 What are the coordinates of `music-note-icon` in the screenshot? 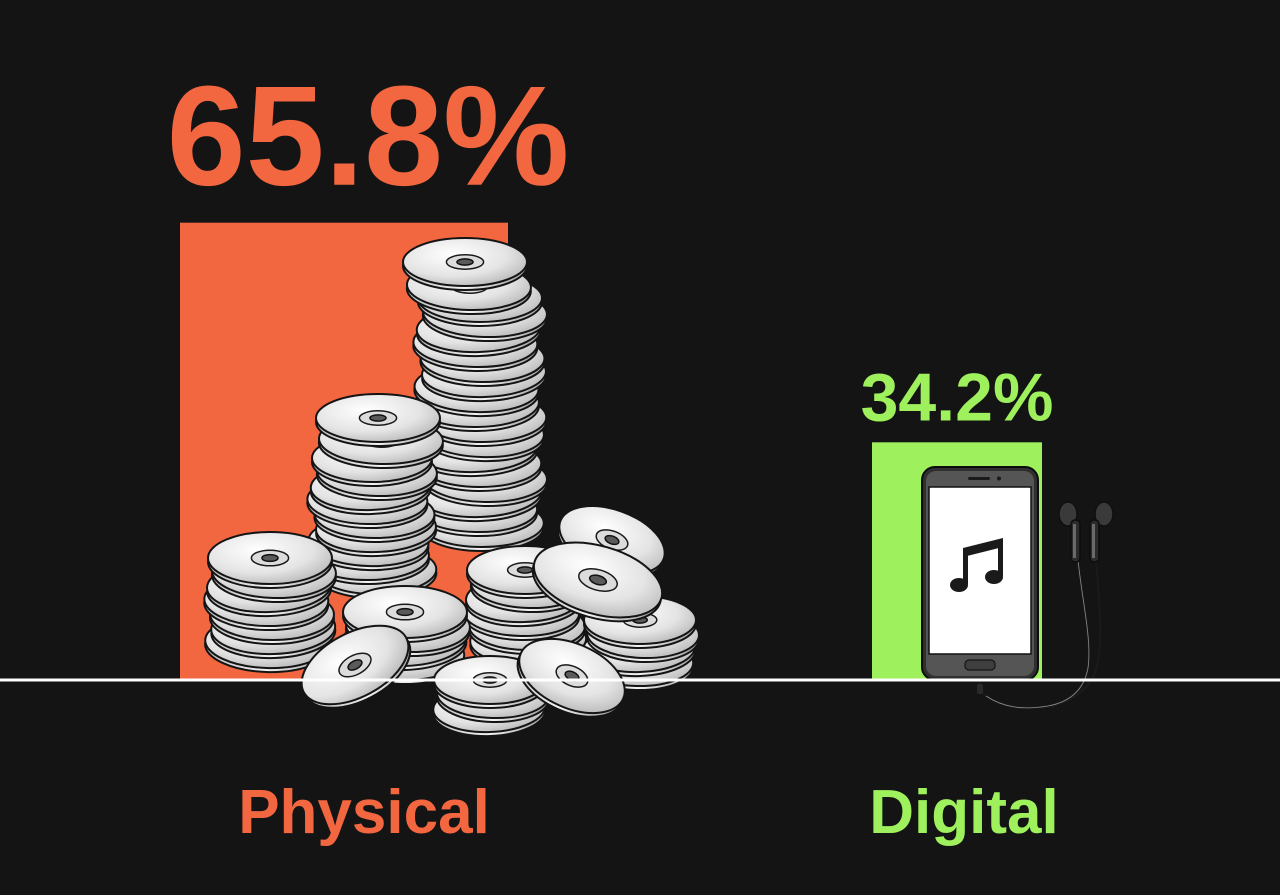 It's located at (976, 565).